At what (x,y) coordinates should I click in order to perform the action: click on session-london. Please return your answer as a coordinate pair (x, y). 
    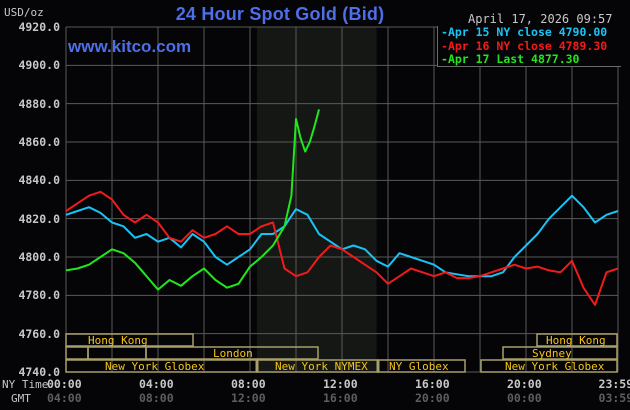
    Looking at the image, I should click on (232, 353).